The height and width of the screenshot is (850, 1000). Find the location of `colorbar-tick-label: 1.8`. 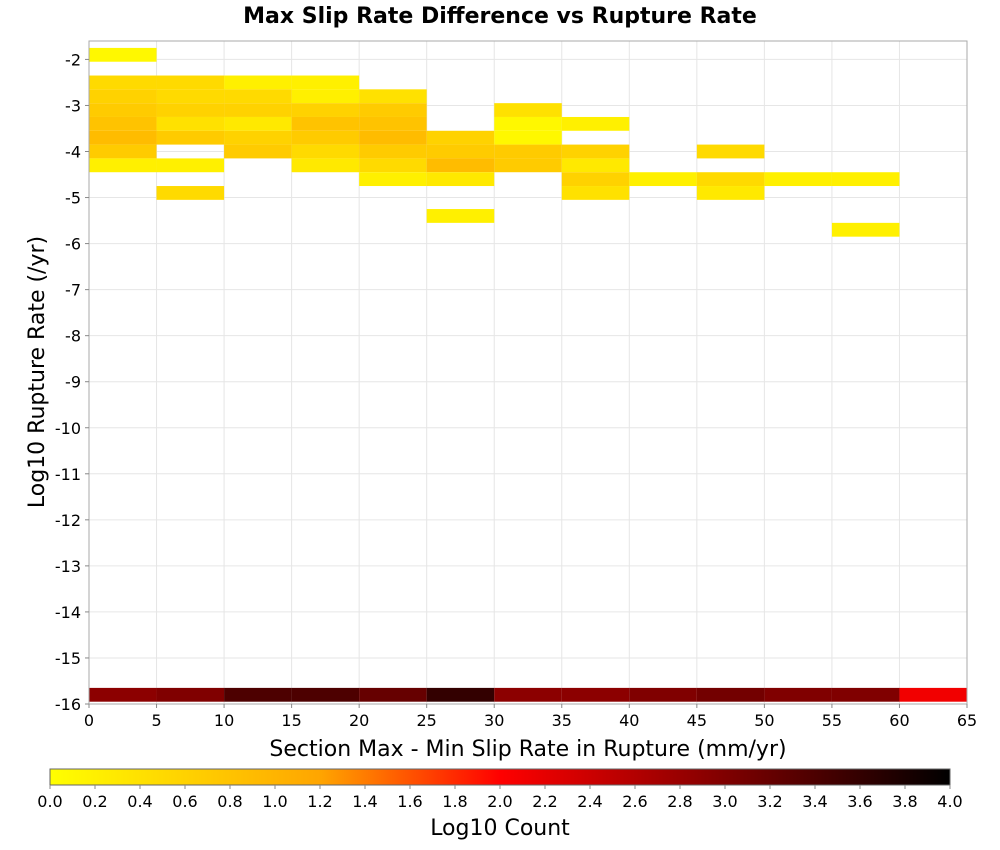

colorbar-tick-label: 1.8 is located at coordinates (454, 801).